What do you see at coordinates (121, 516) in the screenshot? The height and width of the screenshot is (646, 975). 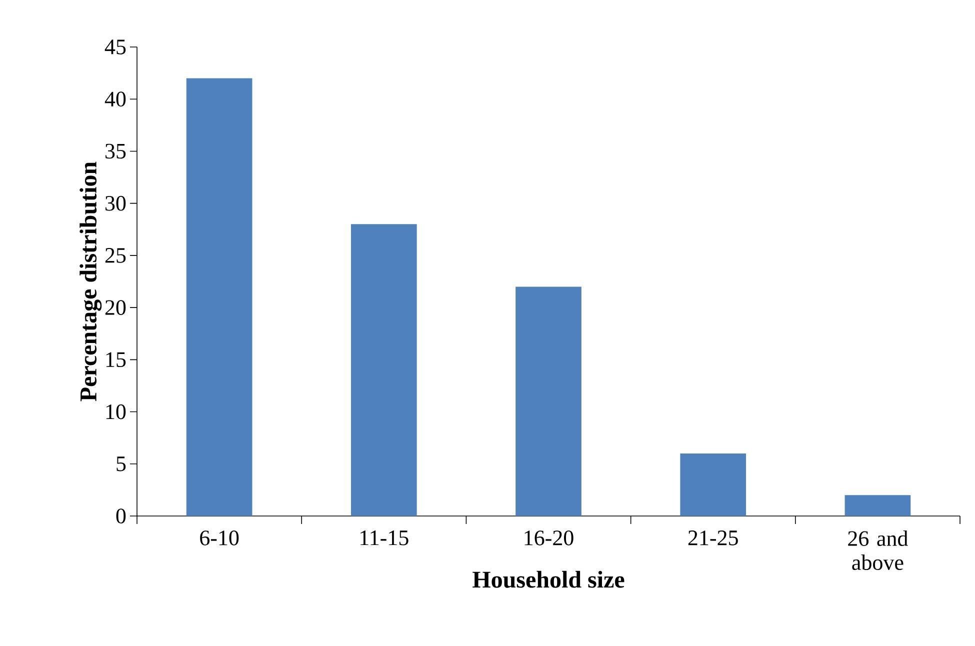 I see `y-tick-label: 0` at bounding box center [121, 516].